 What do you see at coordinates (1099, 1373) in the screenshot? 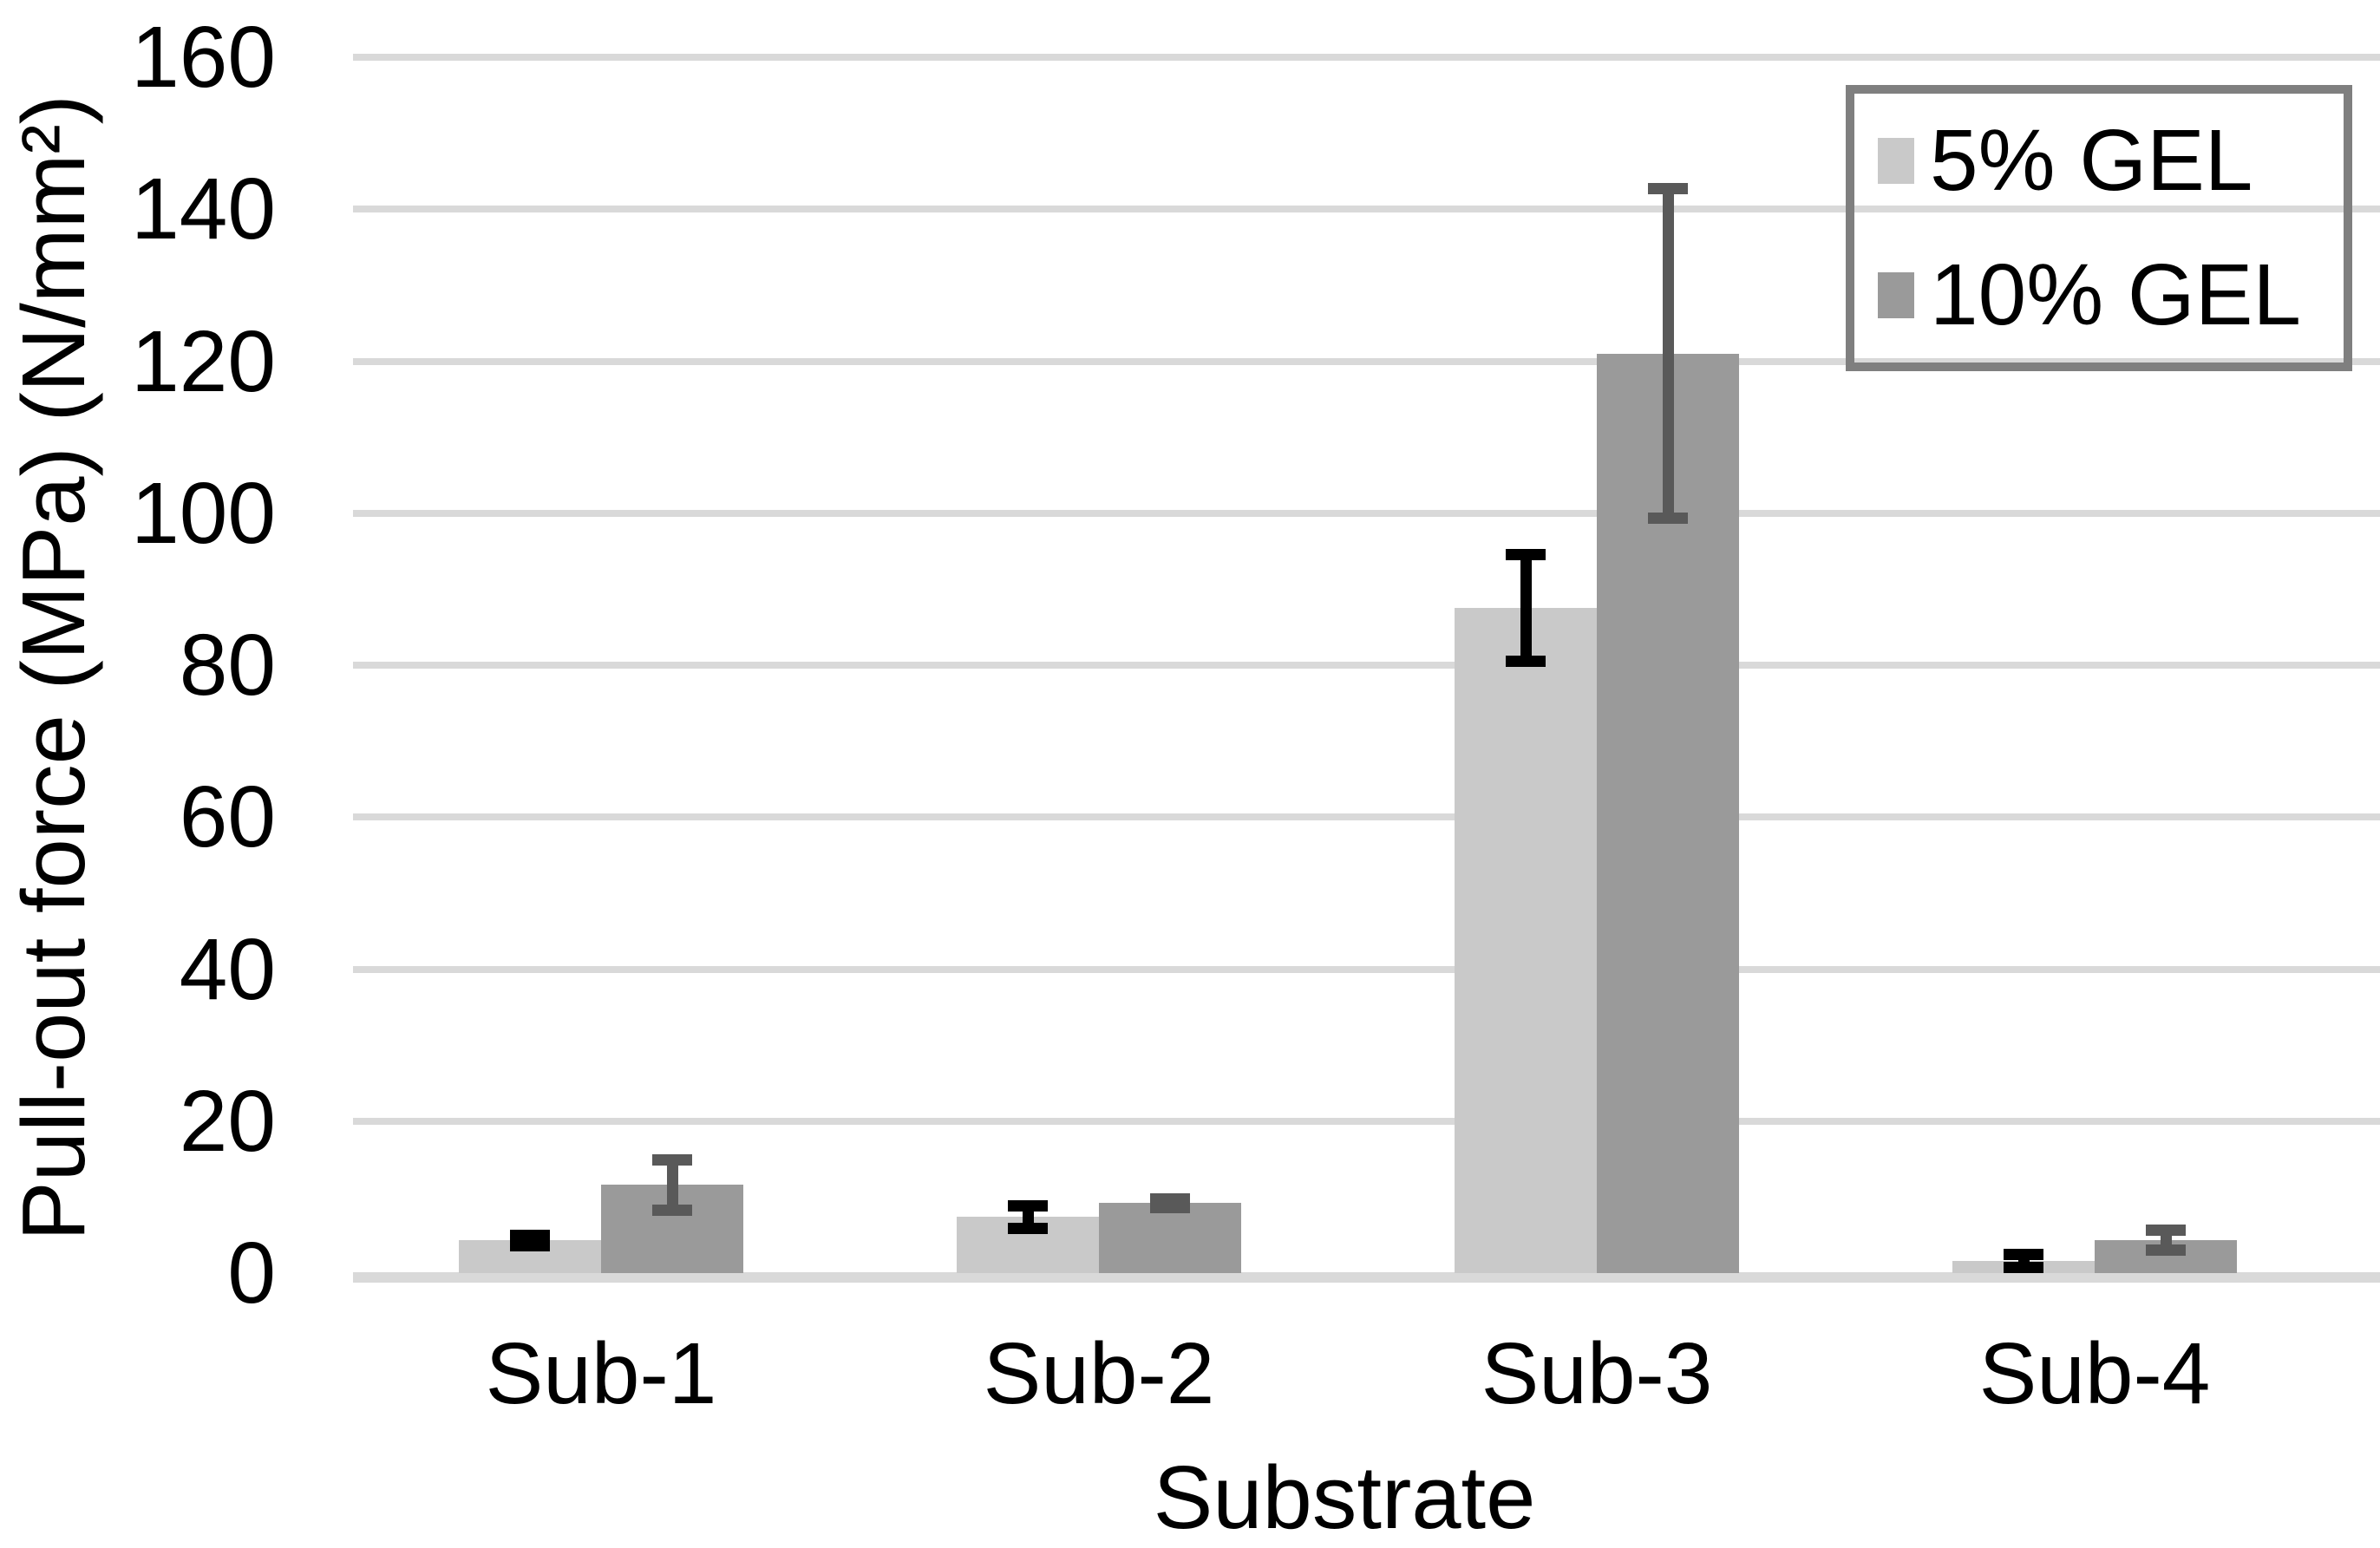
I see `x-category-label: Sub-2` at bounding box center [1099, 1373].